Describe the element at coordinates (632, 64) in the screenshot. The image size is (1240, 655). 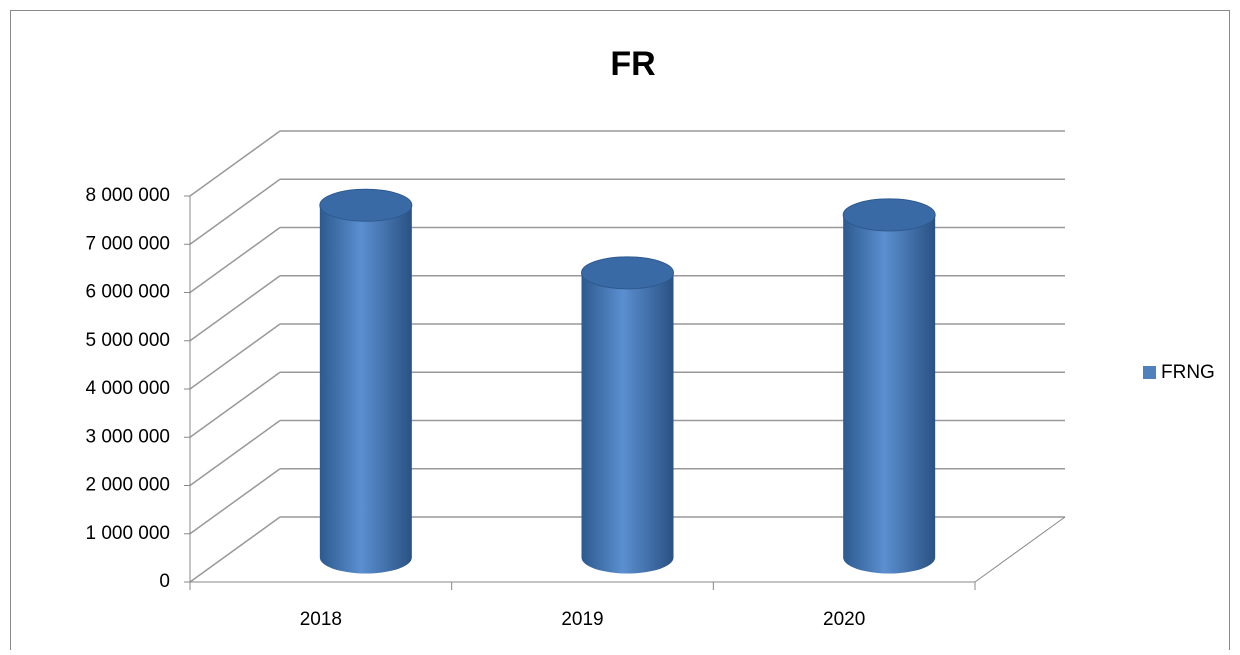
I see `chart-title: FR` at that location.